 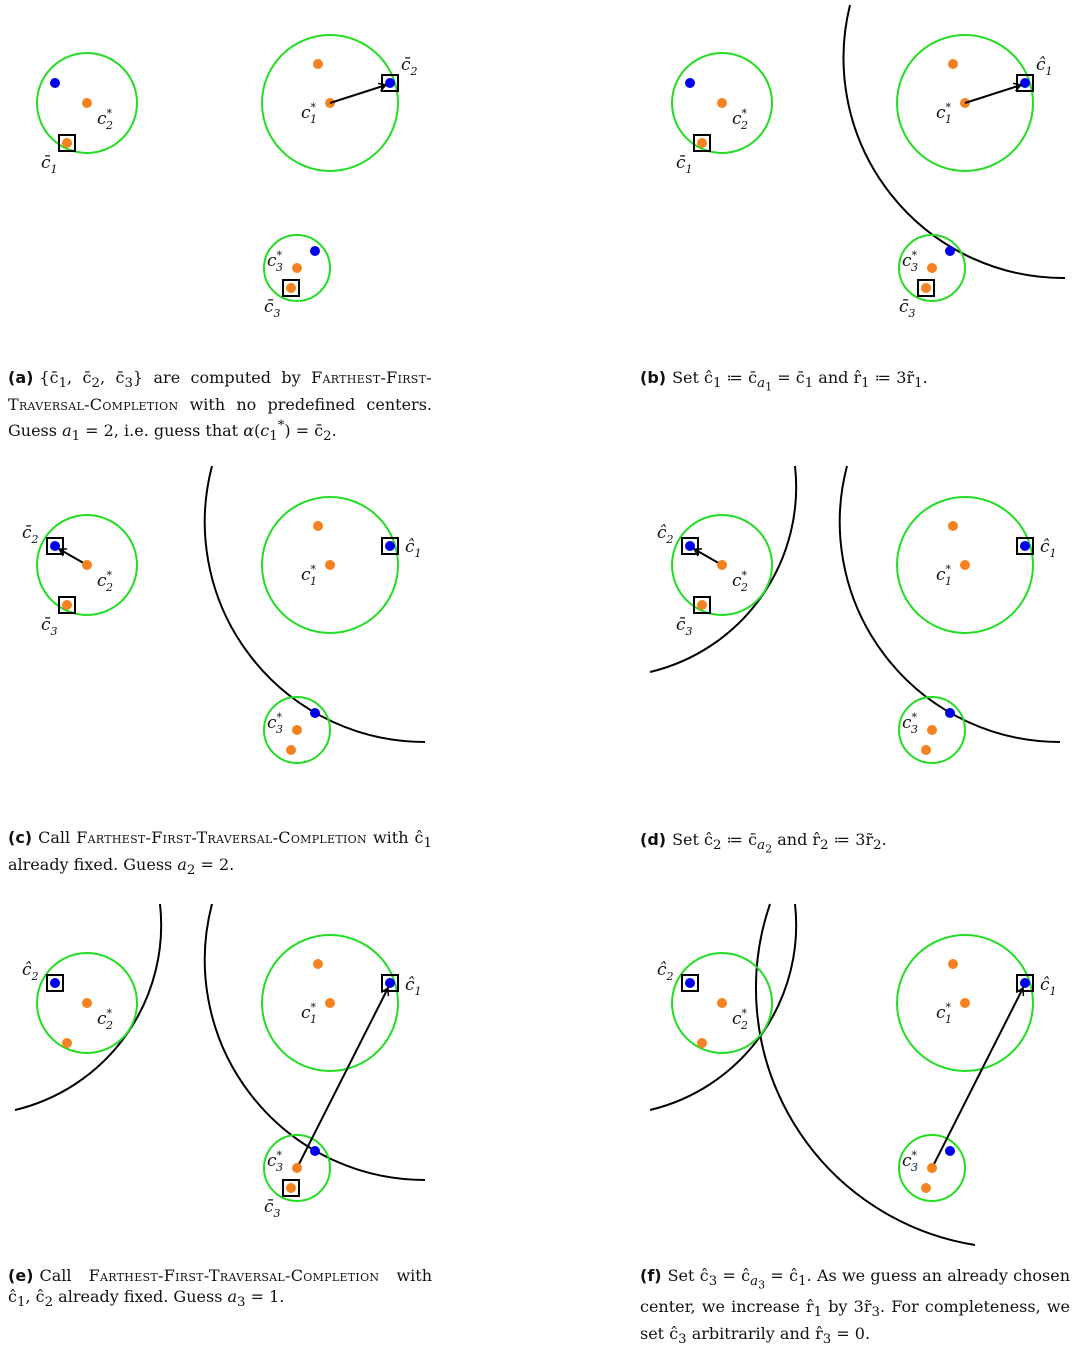 I want to click on arrow-c1-to-c2, so click(x=358, y=93).